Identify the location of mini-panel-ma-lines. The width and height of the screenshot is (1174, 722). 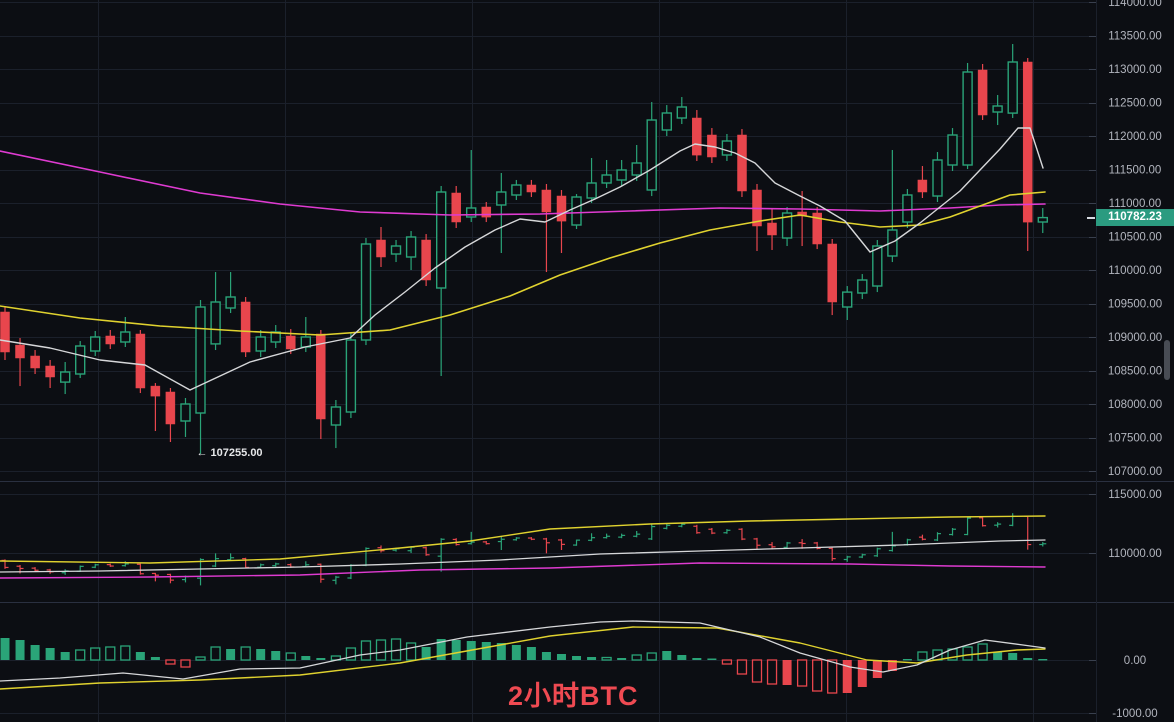
(523, 547).